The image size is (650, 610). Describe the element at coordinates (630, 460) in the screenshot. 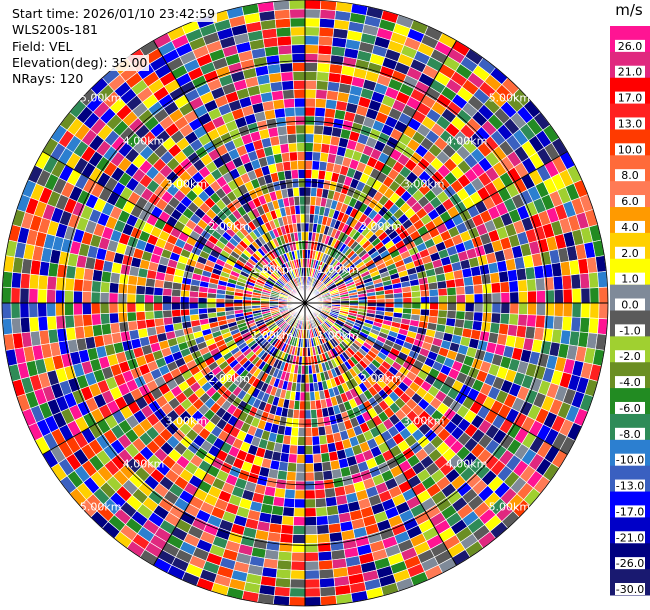

I see `colorbar-tick-label: -10.0` at that location.